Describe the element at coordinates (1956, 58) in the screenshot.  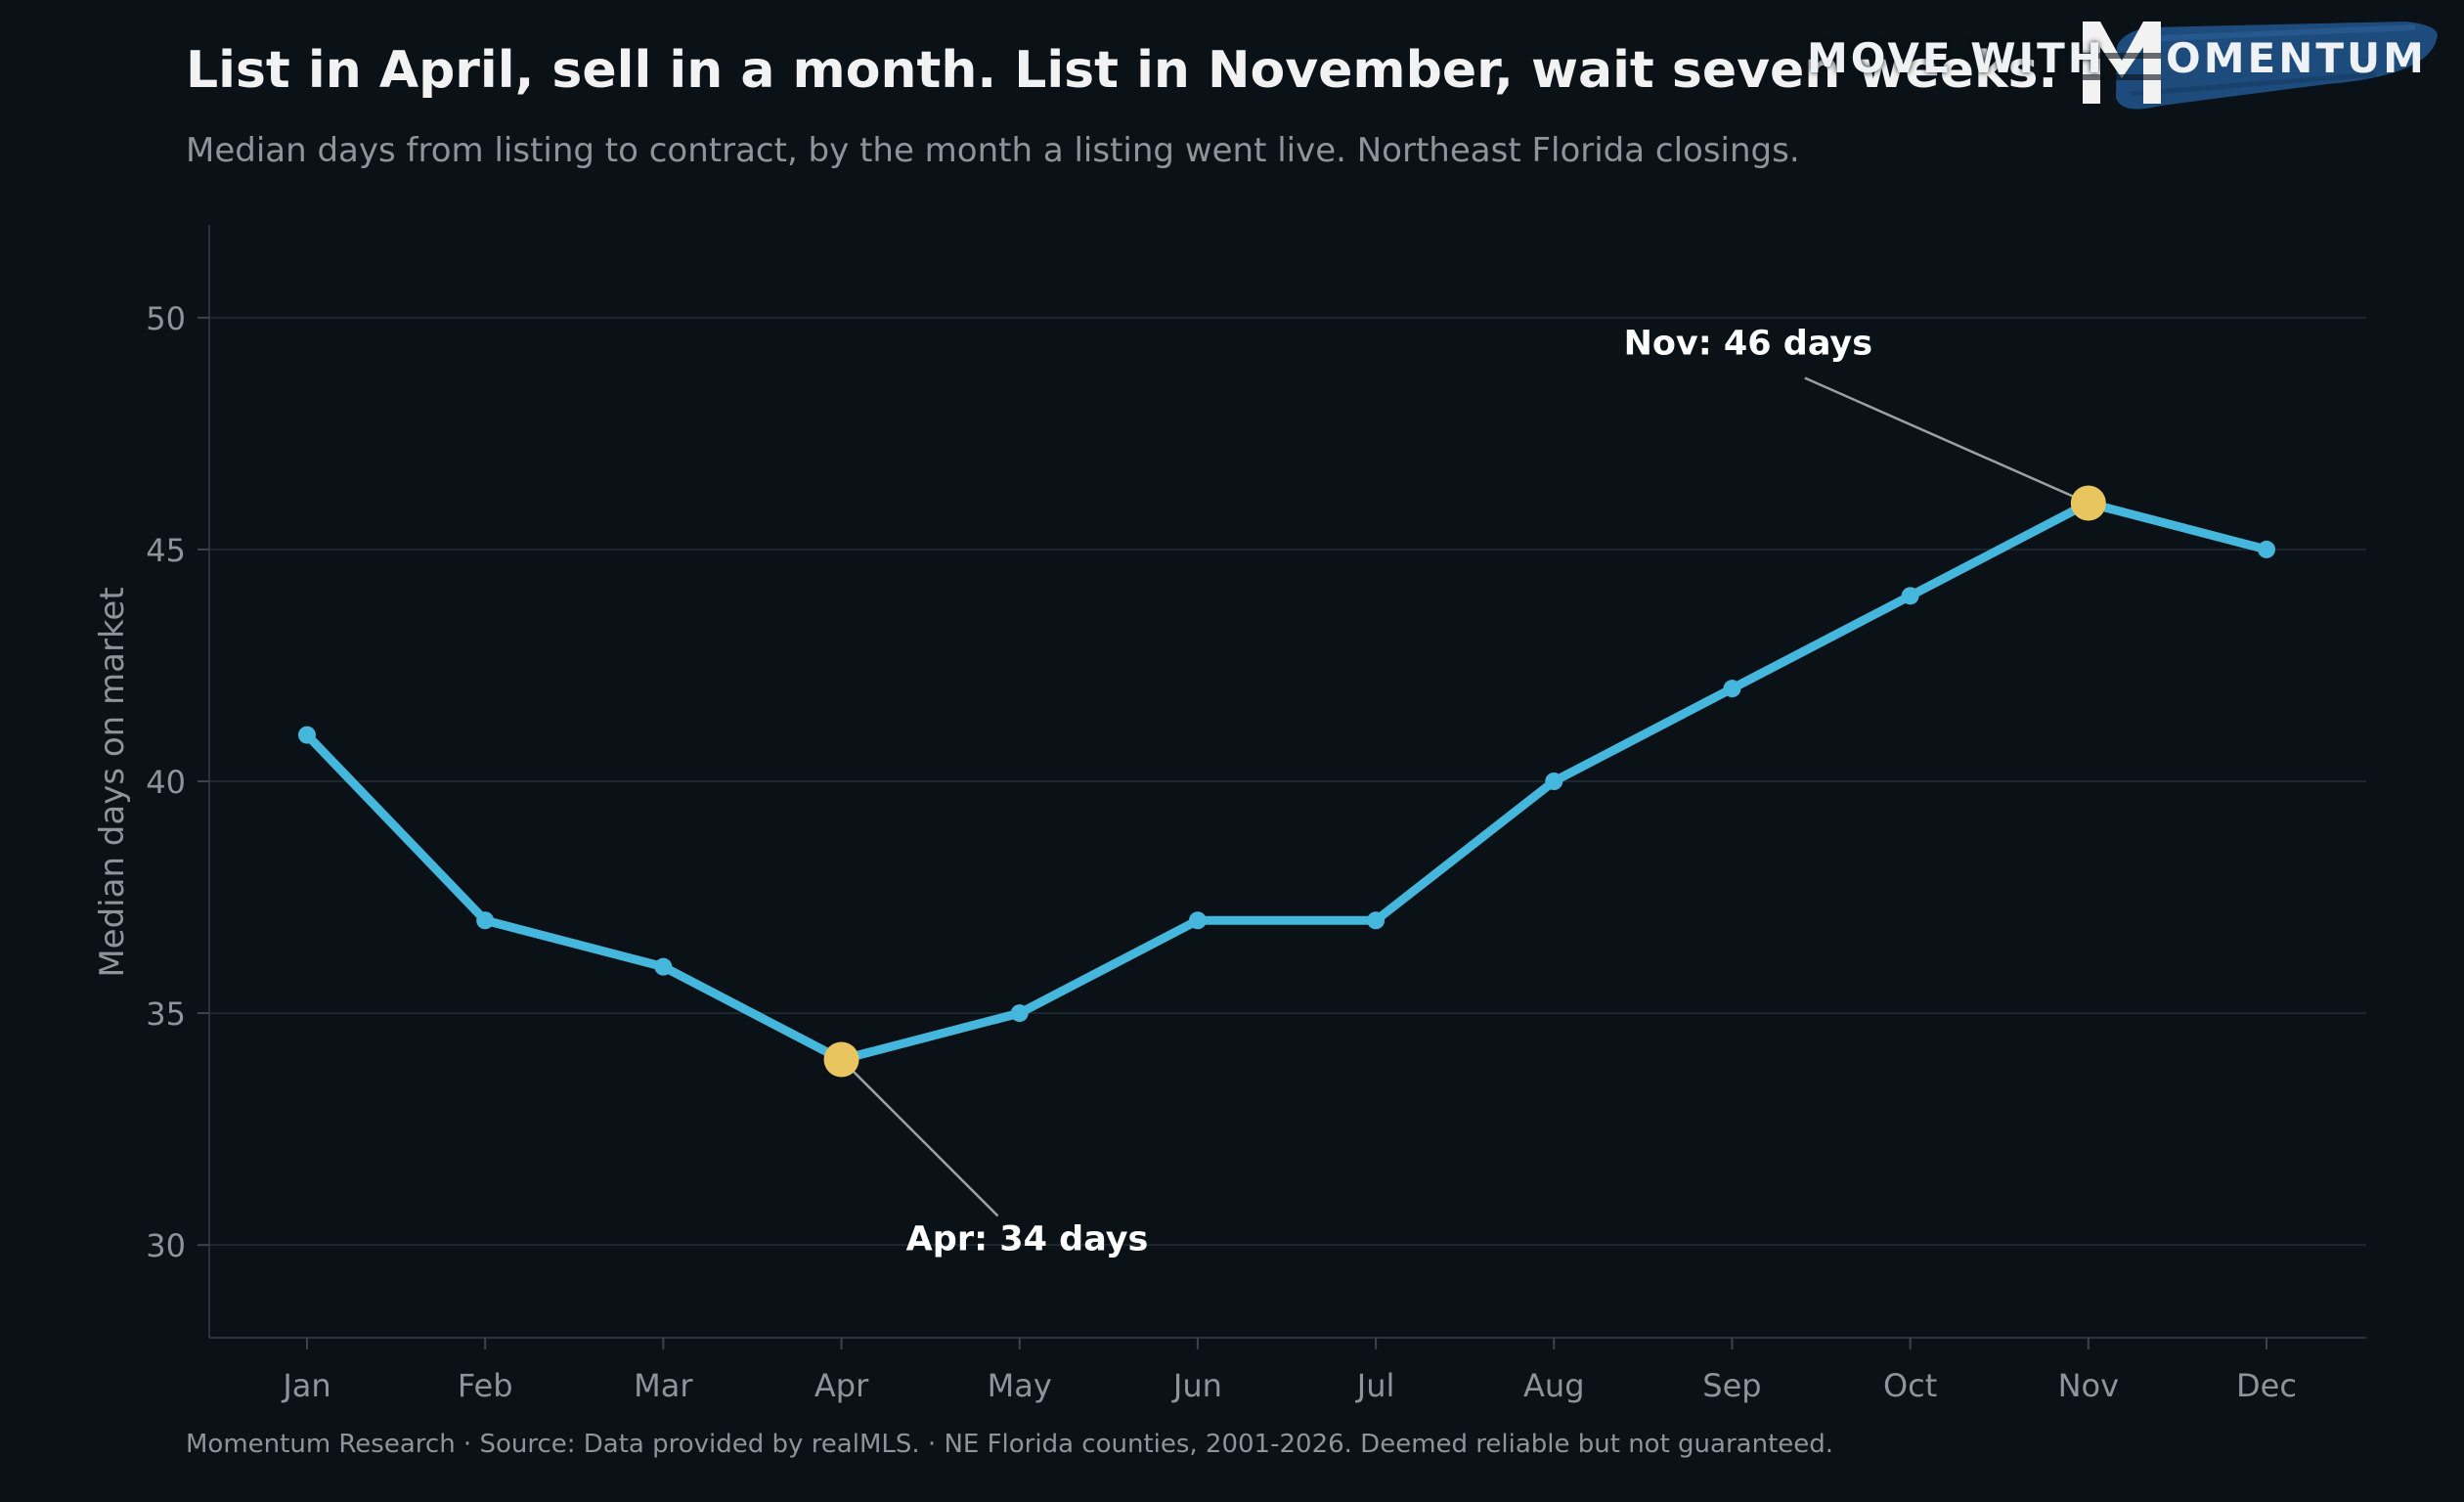
I see `logo-move-with-text: MOVE WITH` at that location.